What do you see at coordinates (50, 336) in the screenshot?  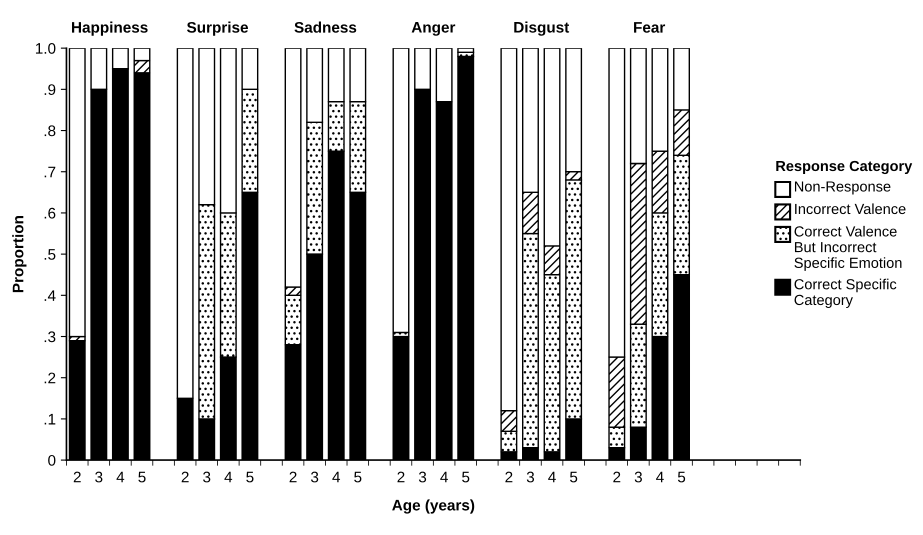 I see `y-tick-label: .3` at bounding box center [50, 336].